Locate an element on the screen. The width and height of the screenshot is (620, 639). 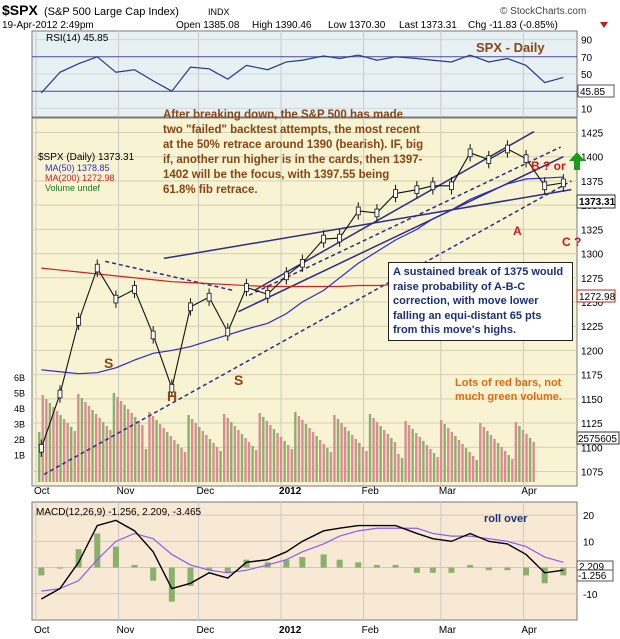
trend-line is located at coordinates (401, 234).